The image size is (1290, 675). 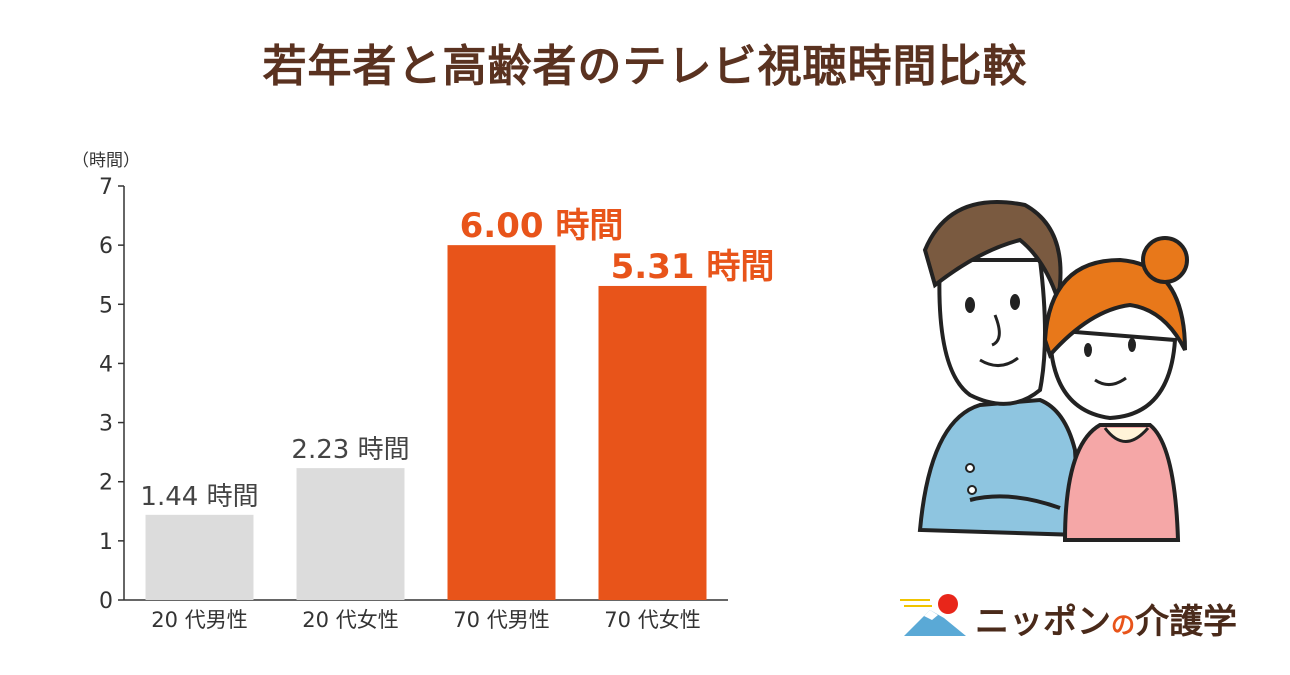 I want to click on brand-name: ニッポンの介護学, so click(x=1106, y=618).